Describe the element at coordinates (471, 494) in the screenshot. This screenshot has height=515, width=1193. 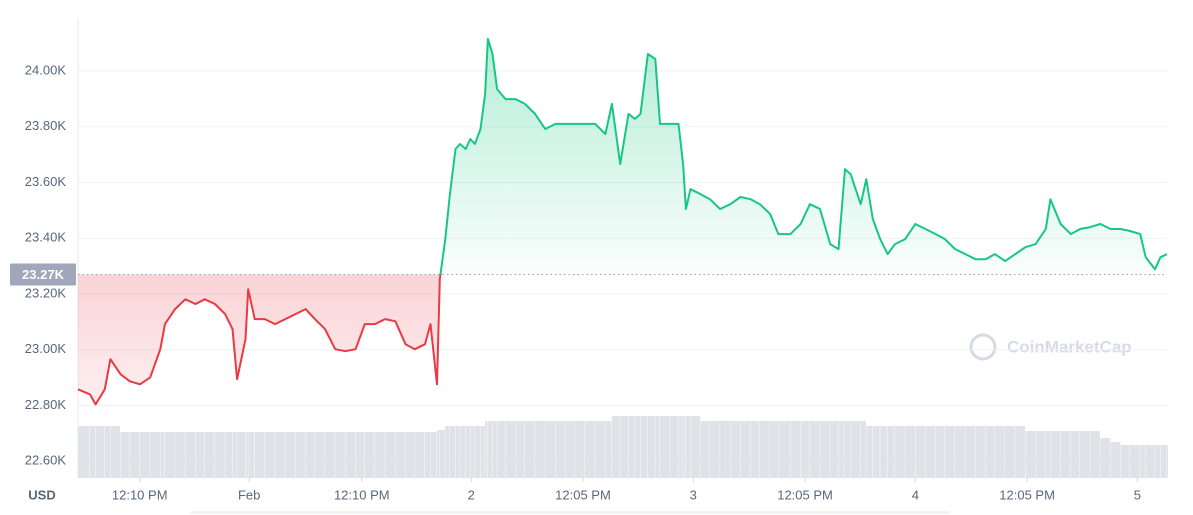
I see `x-tick-label: 2` at that location.